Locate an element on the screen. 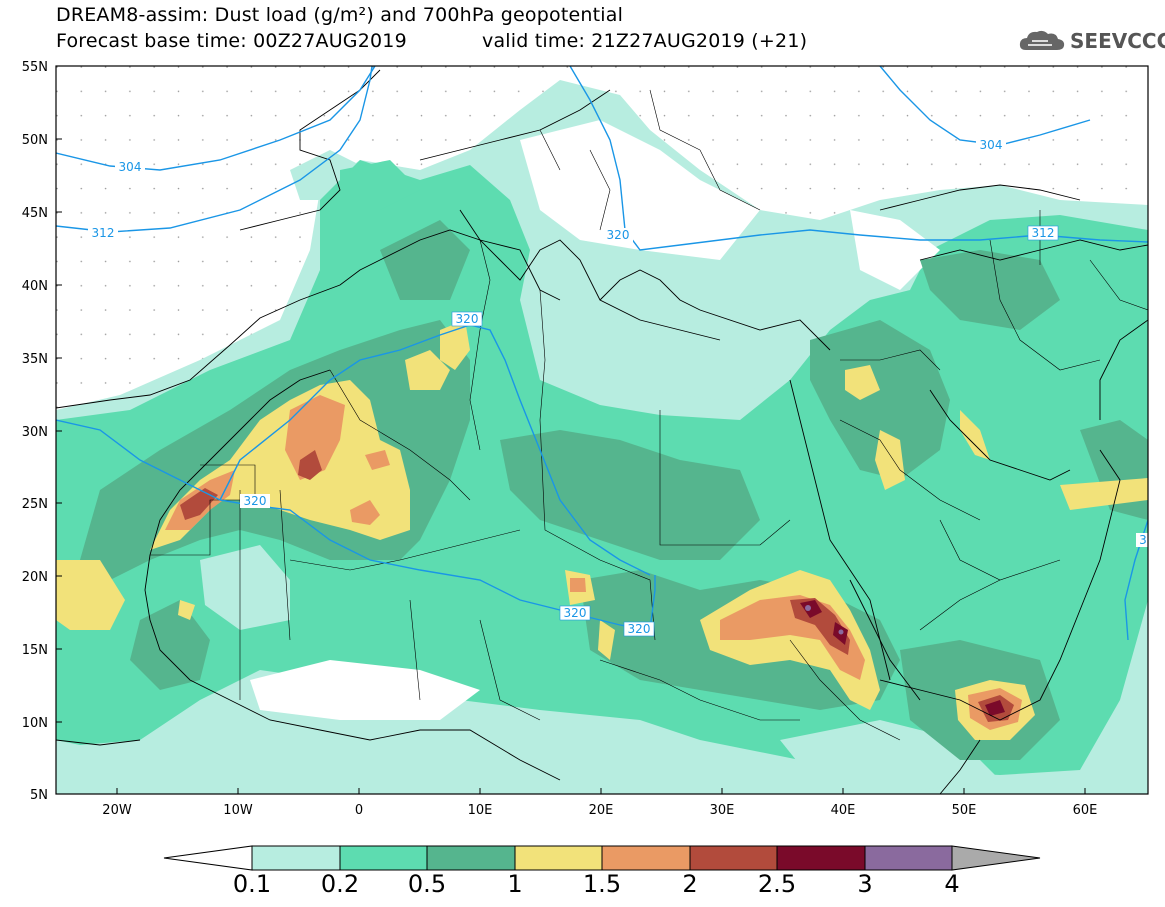 The height and width of the screenshot is (907, 1165). lon-label: 10E is located at coordinates (480, 810).